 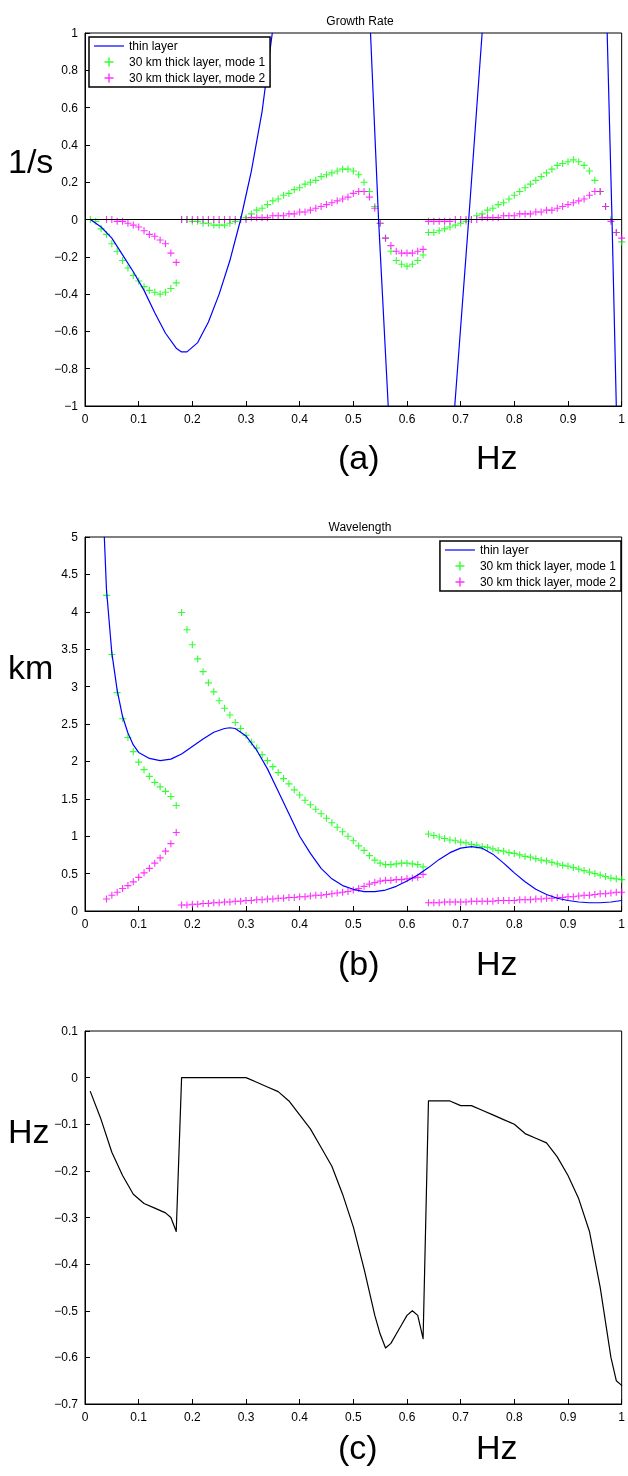 I want to click on y-tick-label: 0.6, so click(x=70, y=107).